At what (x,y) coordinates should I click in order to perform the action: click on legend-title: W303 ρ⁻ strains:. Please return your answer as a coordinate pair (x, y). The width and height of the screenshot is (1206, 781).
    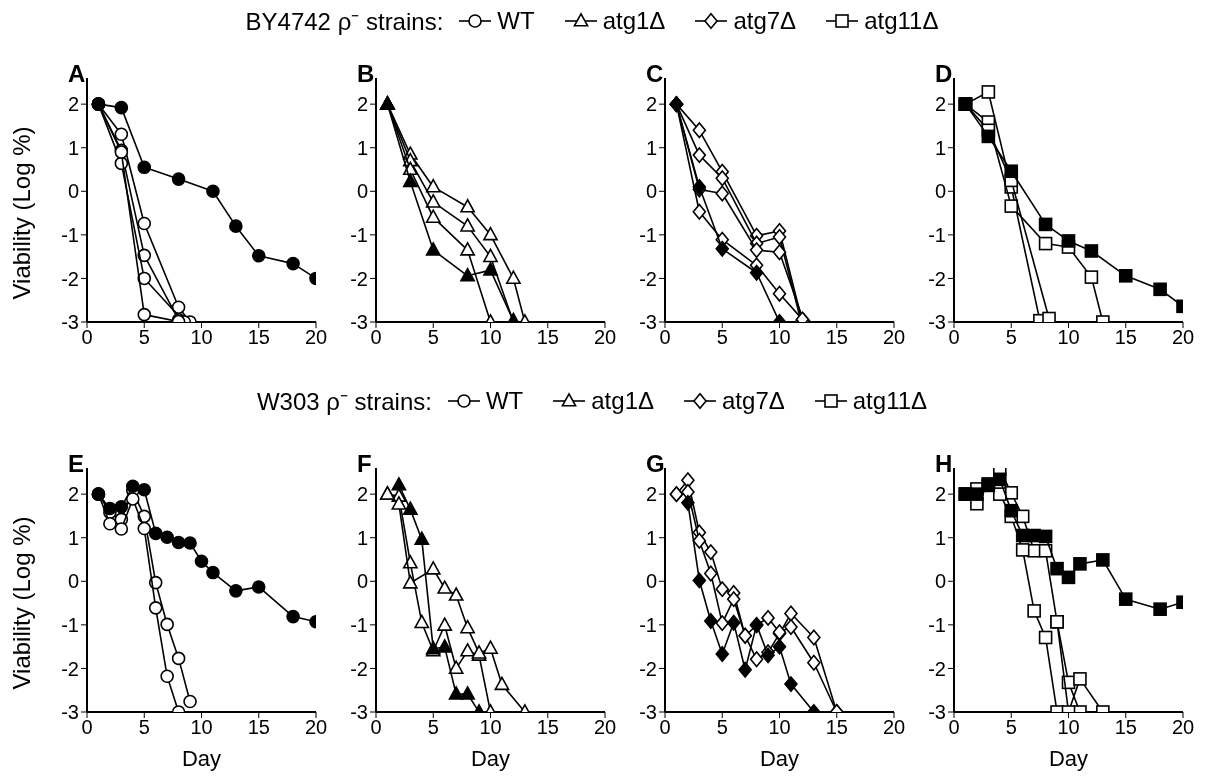
    Looking at the image, I should click on (344, 402).